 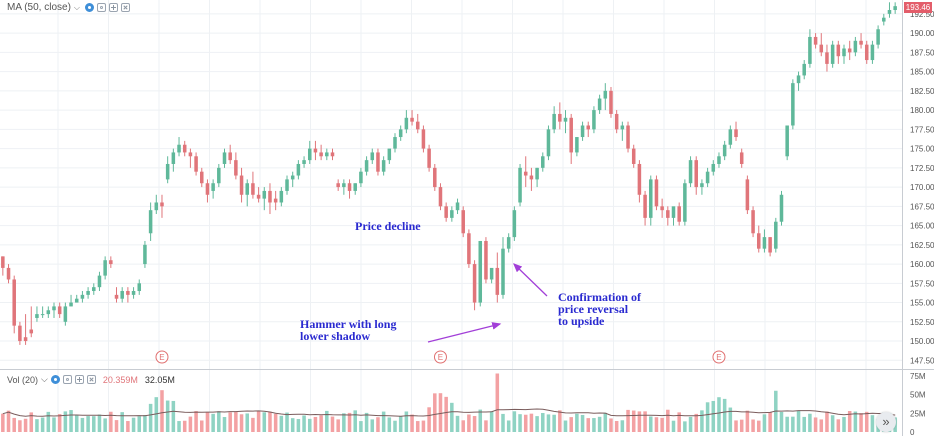 What do you see at coordinates (918, 395) in the screenshot?
I see `volume-axis-label: 50M` at bounding box center [918, 395].